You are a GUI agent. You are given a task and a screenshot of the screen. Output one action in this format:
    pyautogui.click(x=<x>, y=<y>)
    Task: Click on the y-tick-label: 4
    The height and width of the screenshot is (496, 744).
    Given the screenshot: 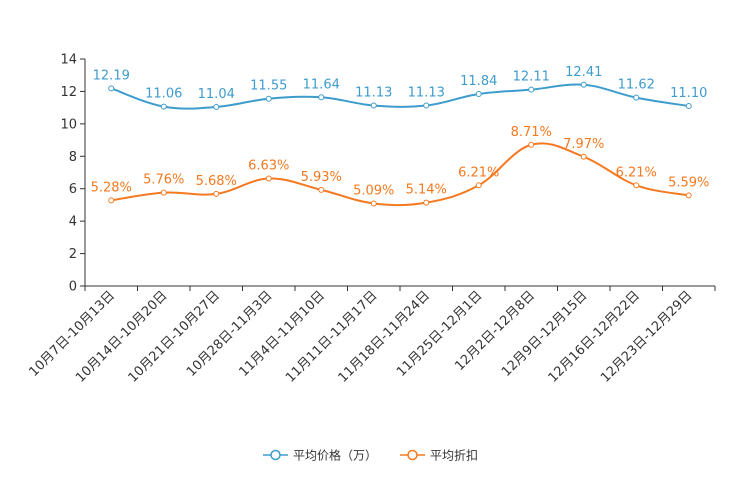 What is the action you would take?
    pyautogui.click(x=73, y=222)
    